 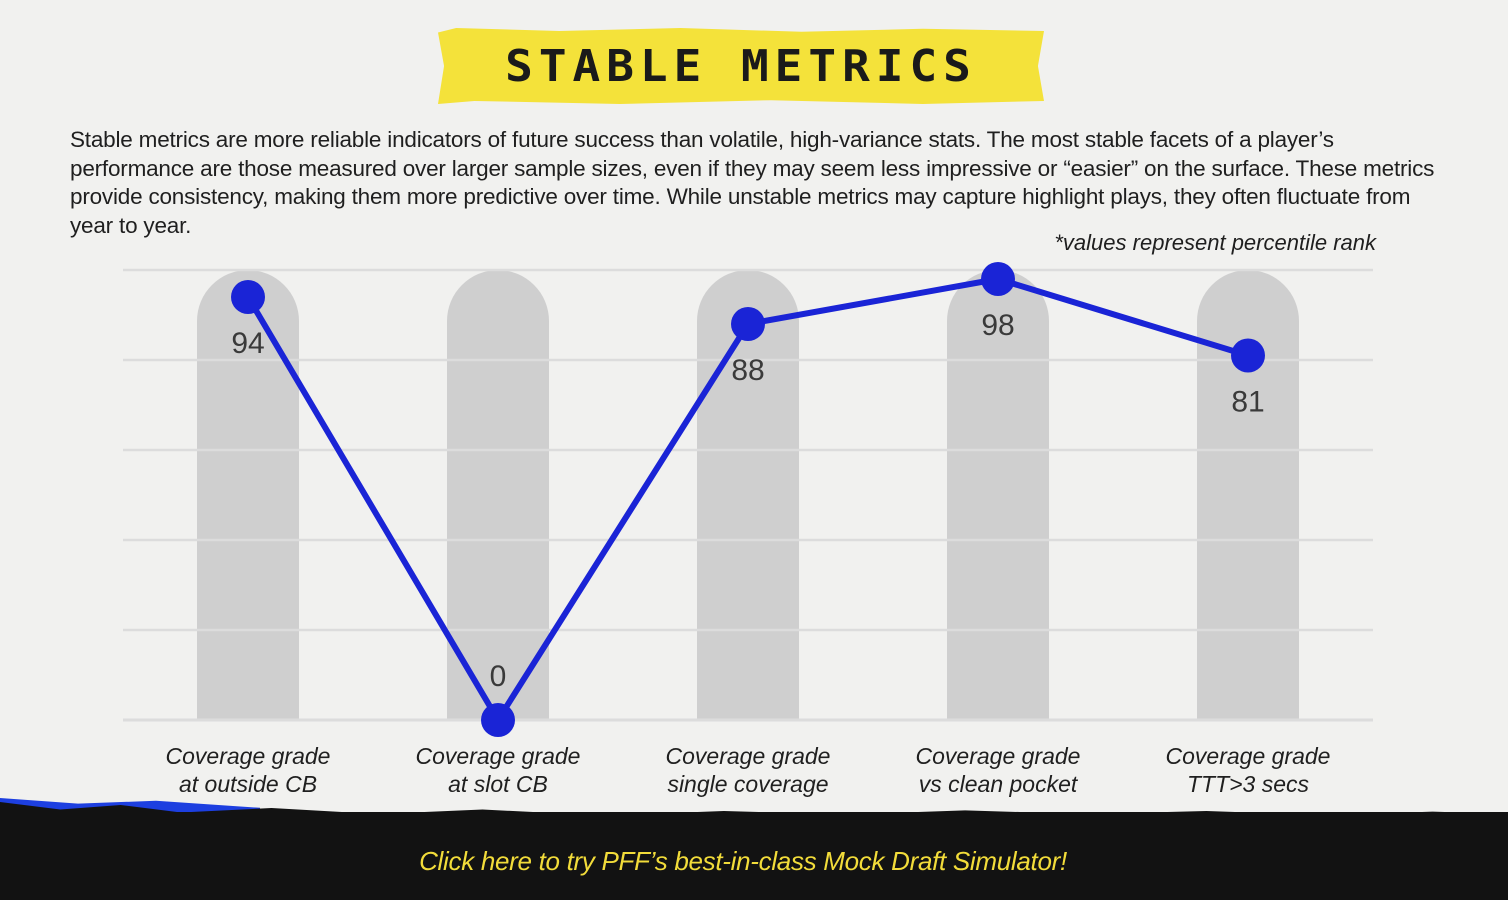 I want to click on data-label: 81, so click(x=1247, y=402).